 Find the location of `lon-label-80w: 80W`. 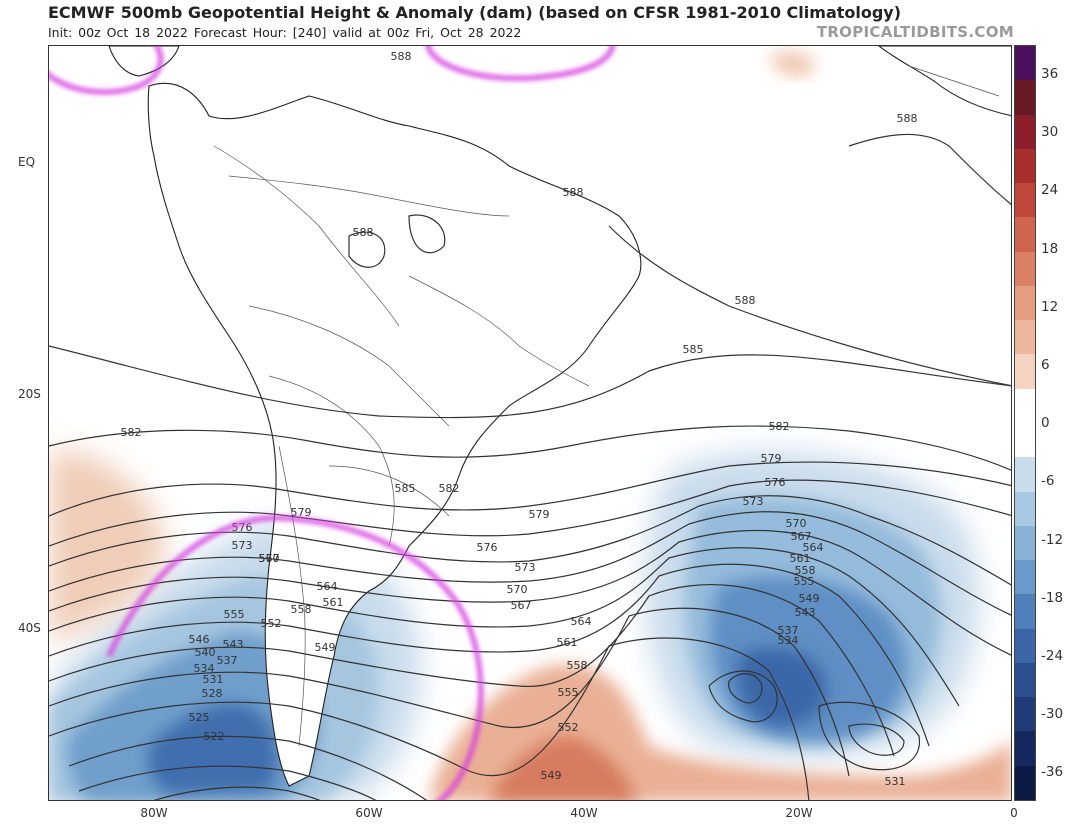

lon-label-80w: 80W is located at coordinates (154, 813).